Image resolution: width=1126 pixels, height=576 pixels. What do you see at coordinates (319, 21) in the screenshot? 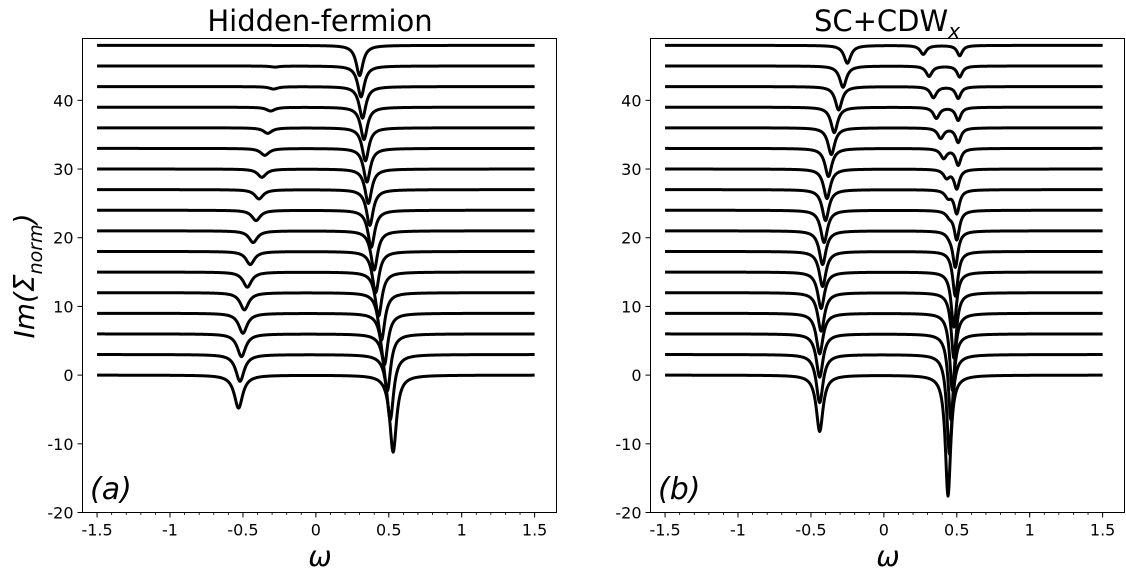
I see `panel-a-title: Hidden-fermion` at bounding box center [319, 21].